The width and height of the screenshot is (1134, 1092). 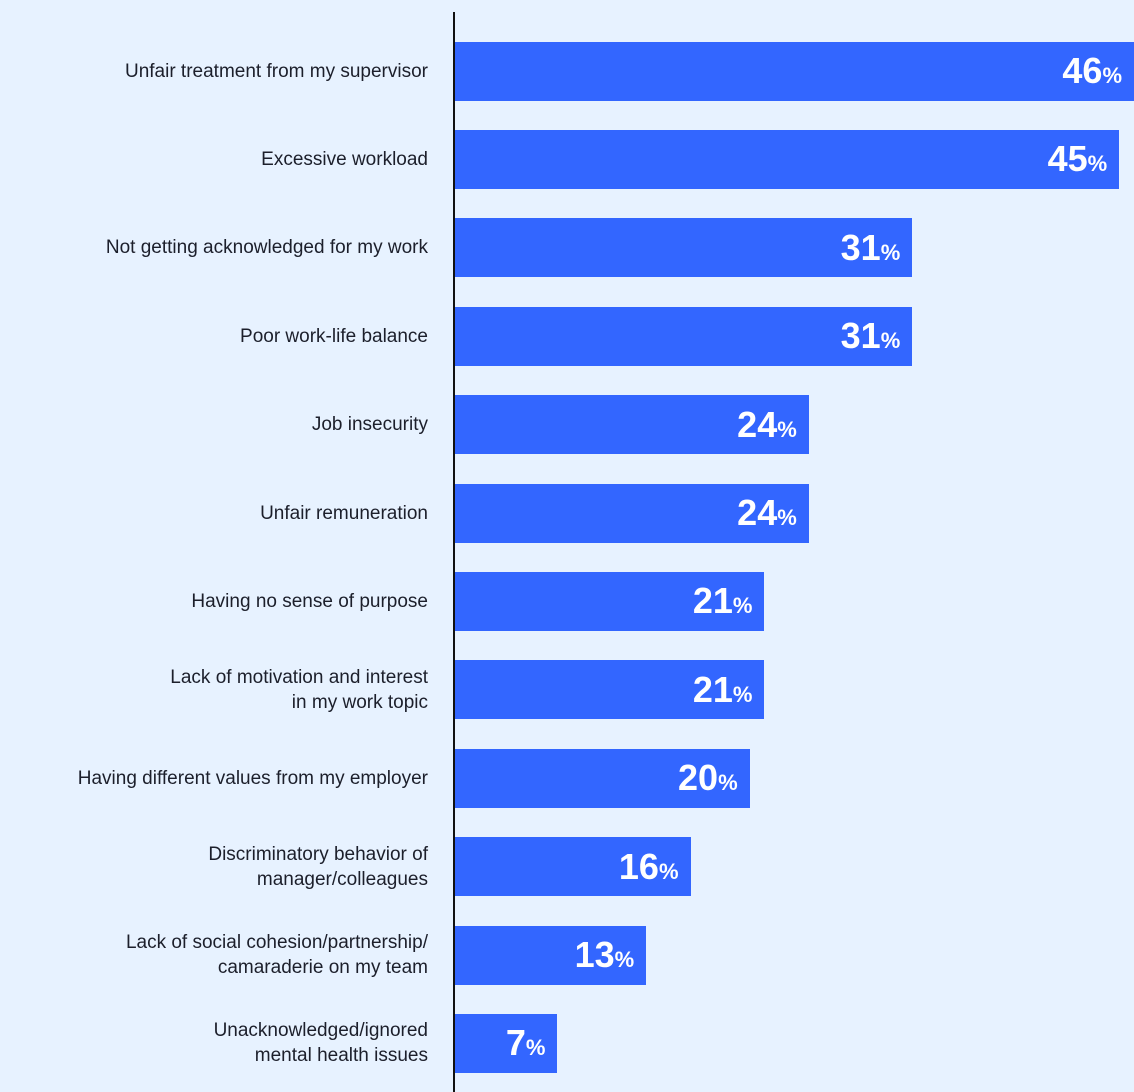 I want to click on bar-value-label: 7%, so click(x=526, y=1043).